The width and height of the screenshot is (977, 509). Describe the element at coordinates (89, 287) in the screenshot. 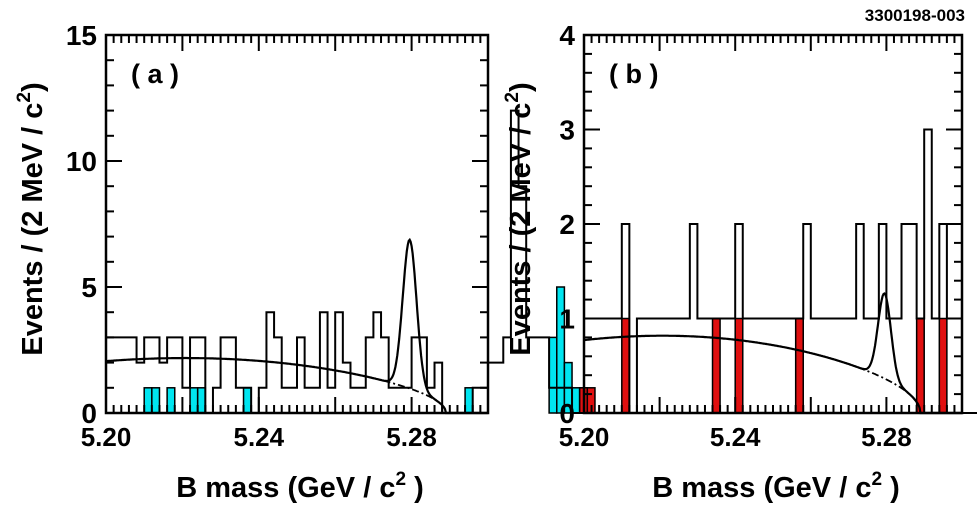

I see `y-tick-label: 5` at that location.